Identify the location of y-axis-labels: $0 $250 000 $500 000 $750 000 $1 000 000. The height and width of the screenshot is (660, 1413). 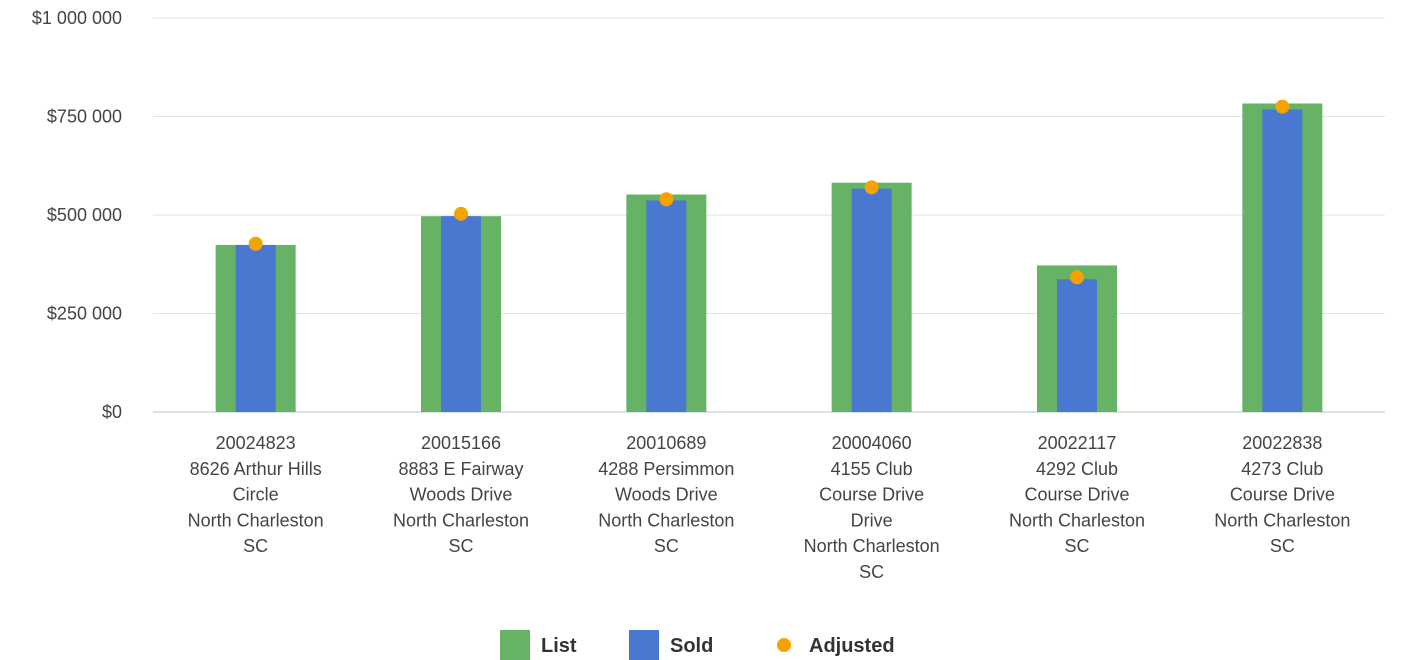
(77, 215).